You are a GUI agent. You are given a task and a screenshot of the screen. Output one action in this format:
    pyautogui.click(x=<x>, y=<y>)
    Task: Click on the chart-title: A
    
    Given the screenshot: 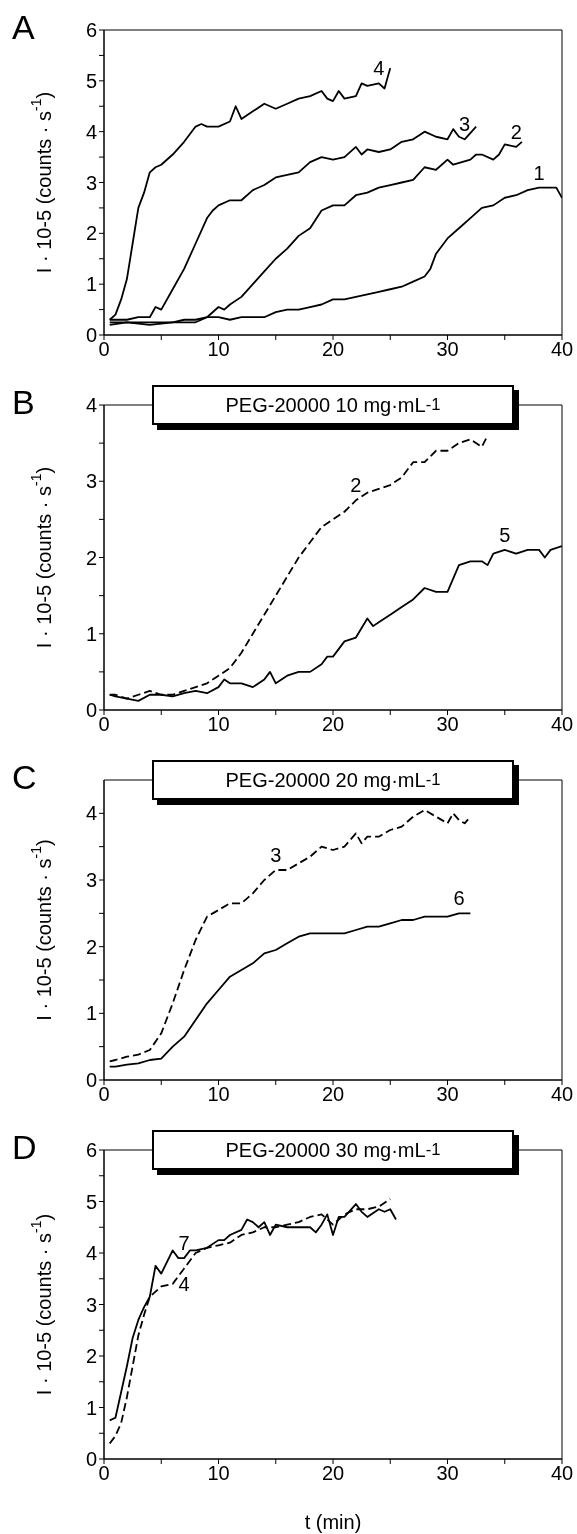 What is the action you would take?
    pyautogui.click(x=23, y=27)
    